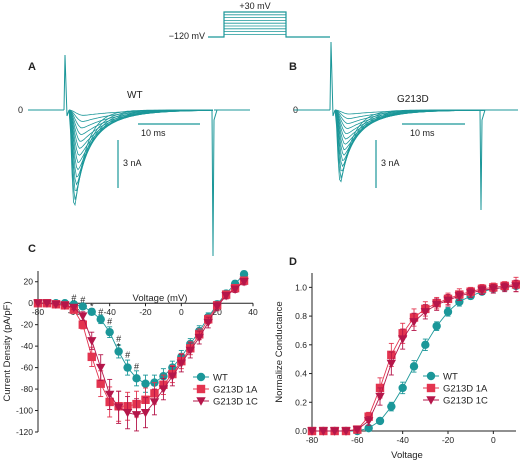  I want to click on y-tick-label: 0.6, so click(301, 345).